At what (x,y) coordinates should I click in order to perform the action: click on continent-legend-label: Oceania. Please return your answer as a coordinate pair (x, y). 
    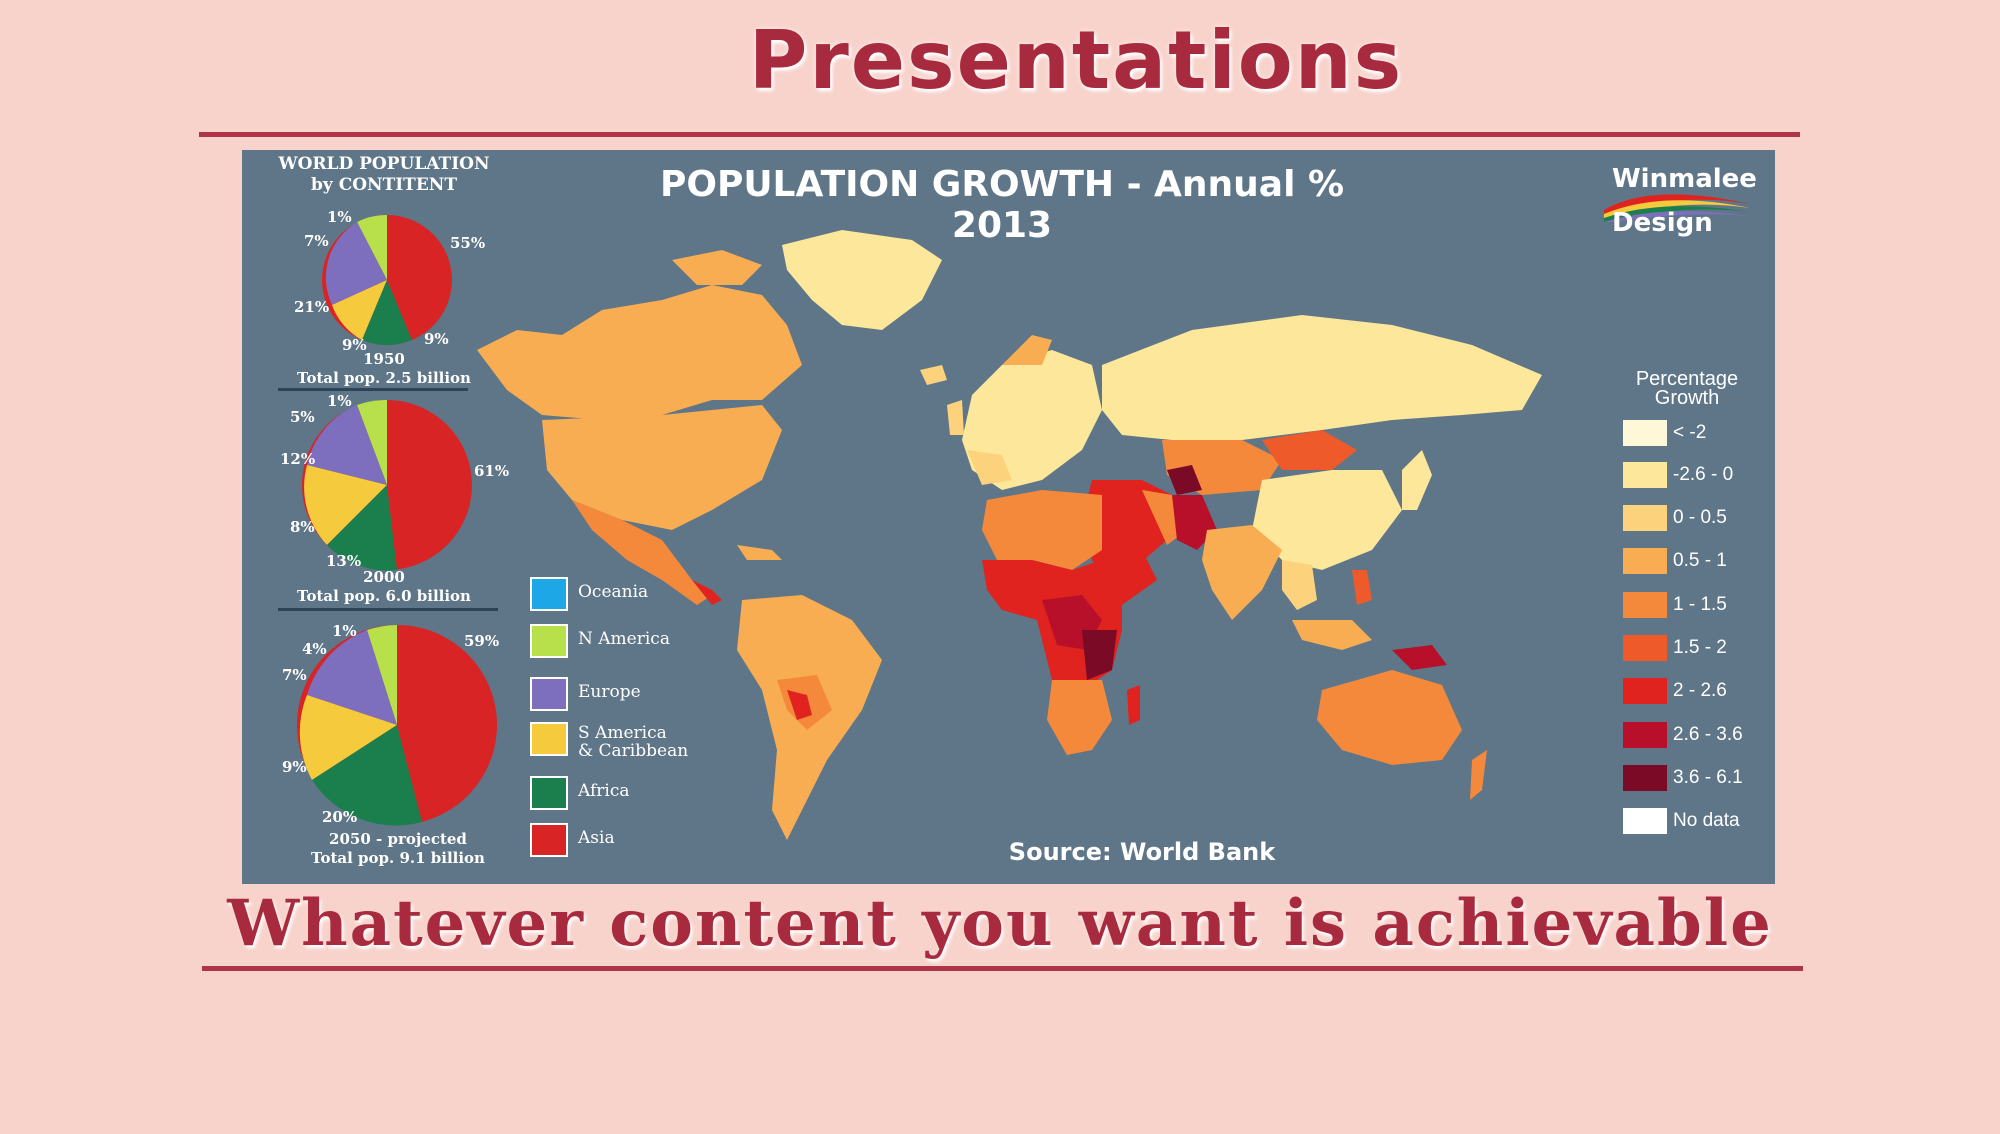
    Looking at the image, I should click on (613, 592).